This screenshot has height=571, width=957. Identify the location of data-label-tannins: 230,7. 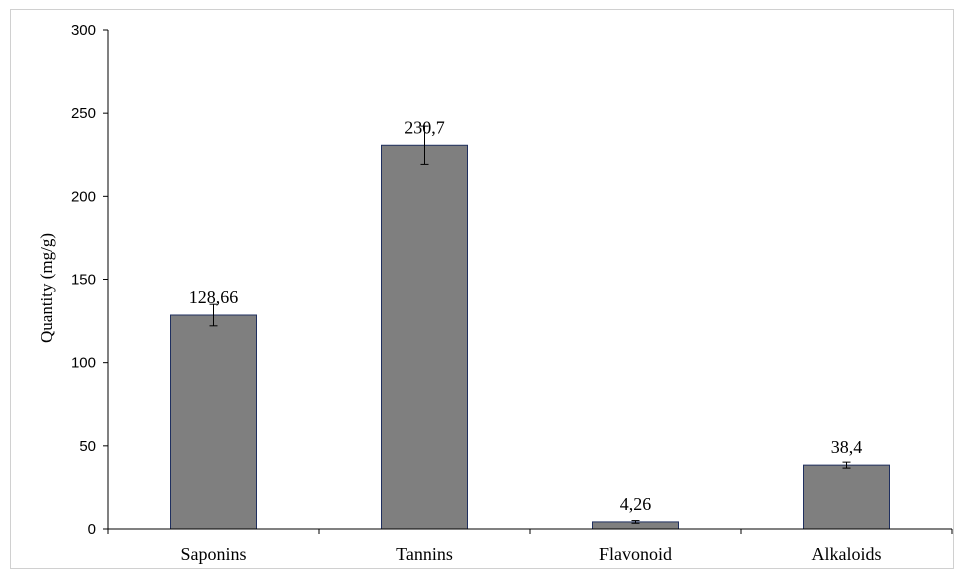
(424, 127).